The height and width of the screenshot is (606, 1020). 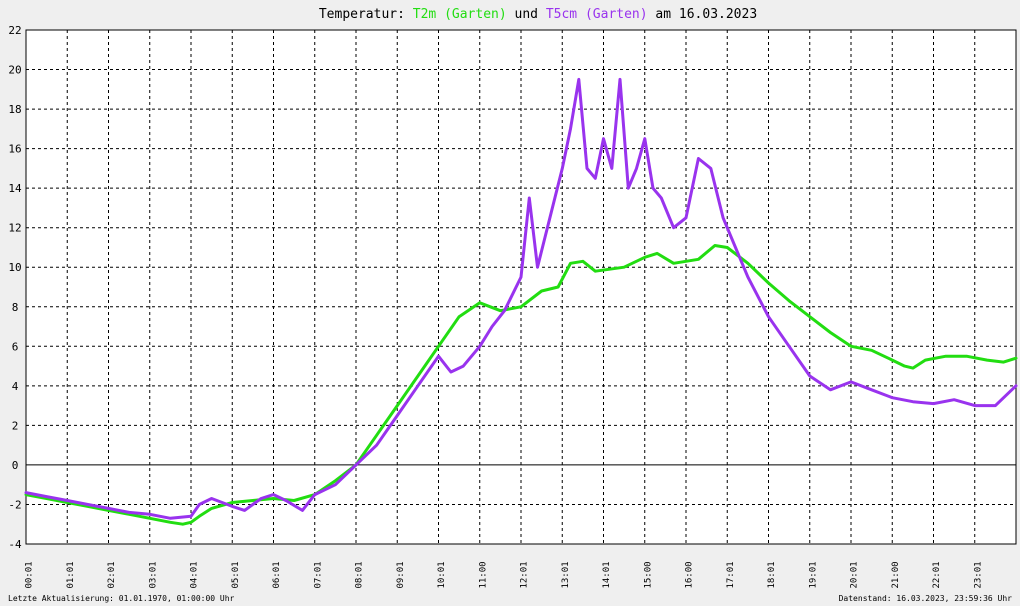 I want to click on x-tick-label: 11:00, so click(x=483, y=574).